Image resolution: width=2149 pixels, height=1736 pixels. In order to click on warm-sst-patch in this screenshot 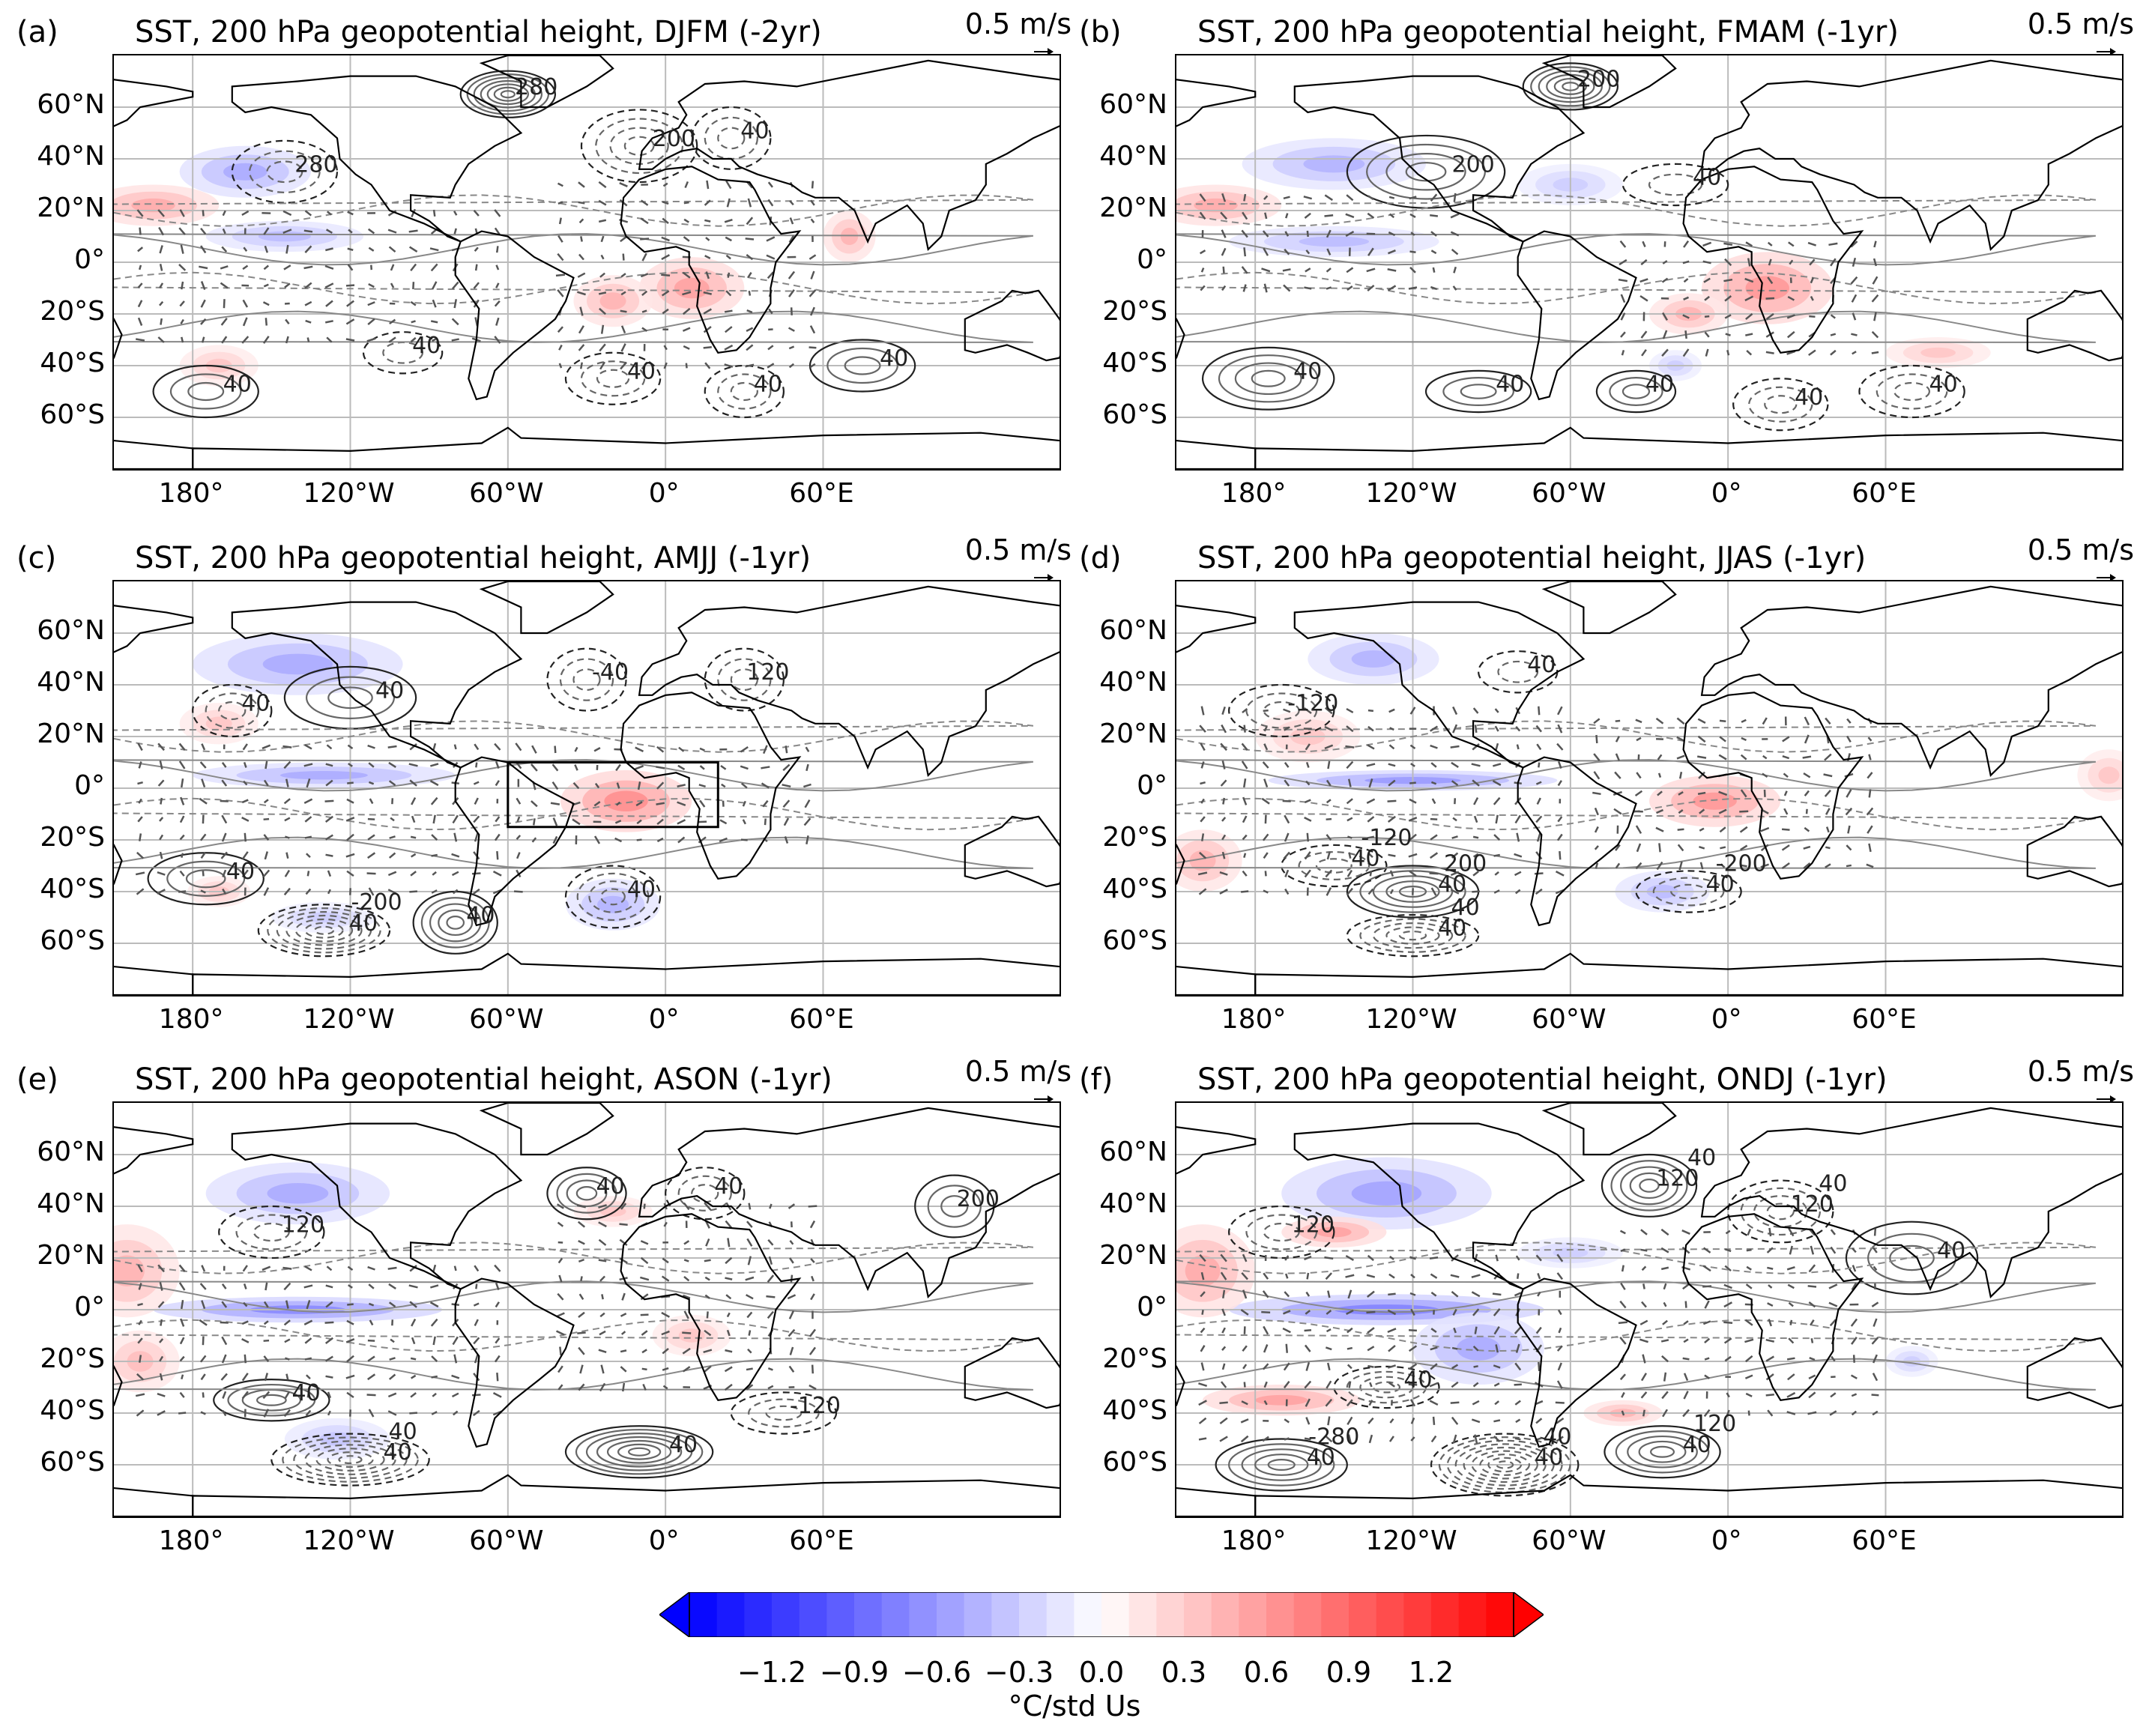, I will do `click(2109, 775)`.